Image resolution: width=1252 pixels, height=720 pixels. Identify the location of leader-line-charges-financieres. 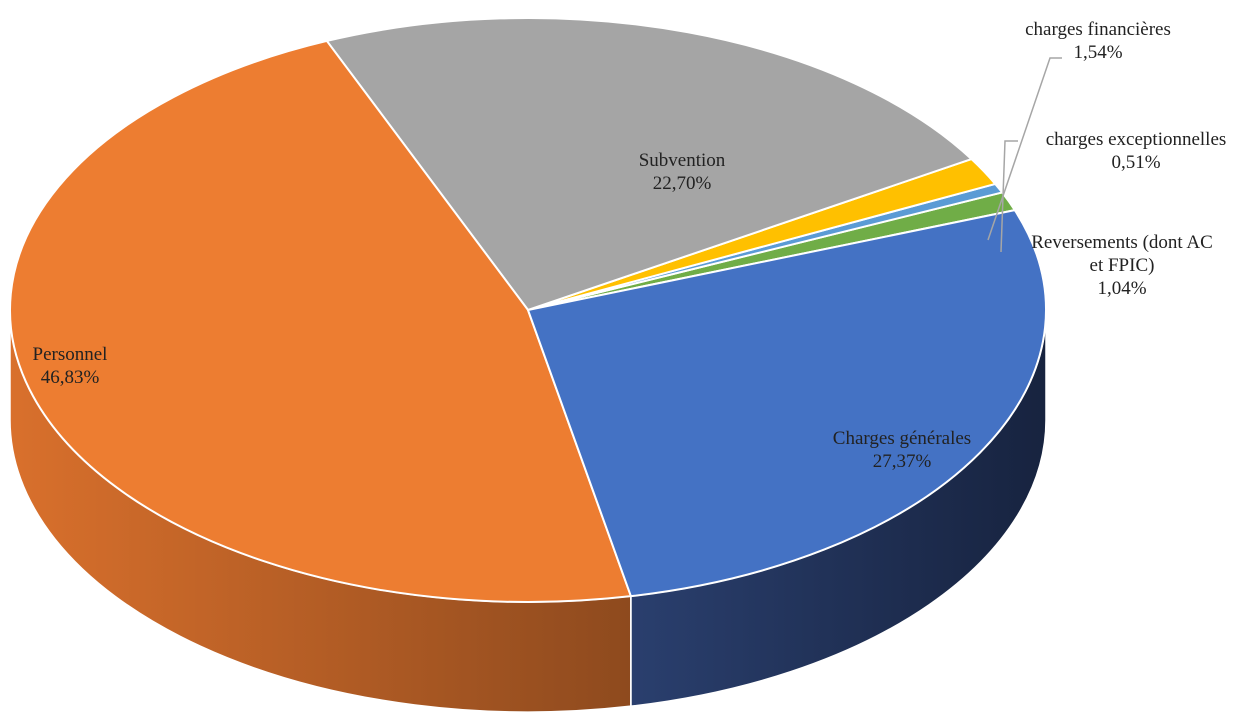
(1024, 149).